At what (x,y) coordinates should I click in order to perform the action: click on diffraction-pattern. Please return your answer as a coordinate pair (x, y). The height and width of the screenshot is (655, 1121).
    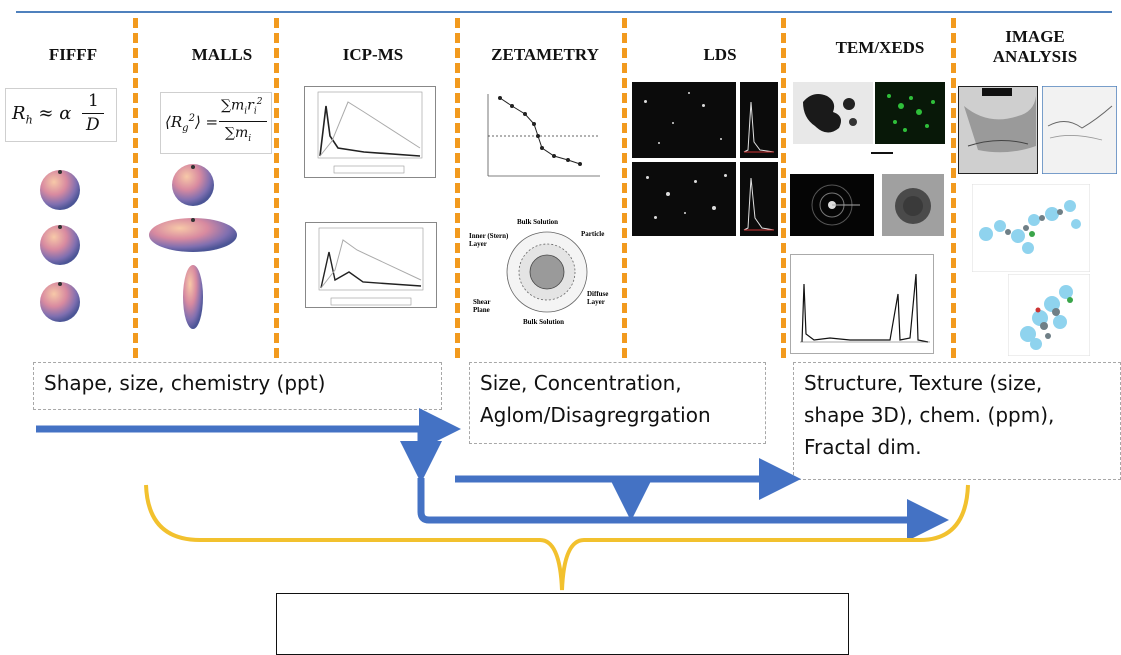
    Looking at the image, I should click on (832, 205).